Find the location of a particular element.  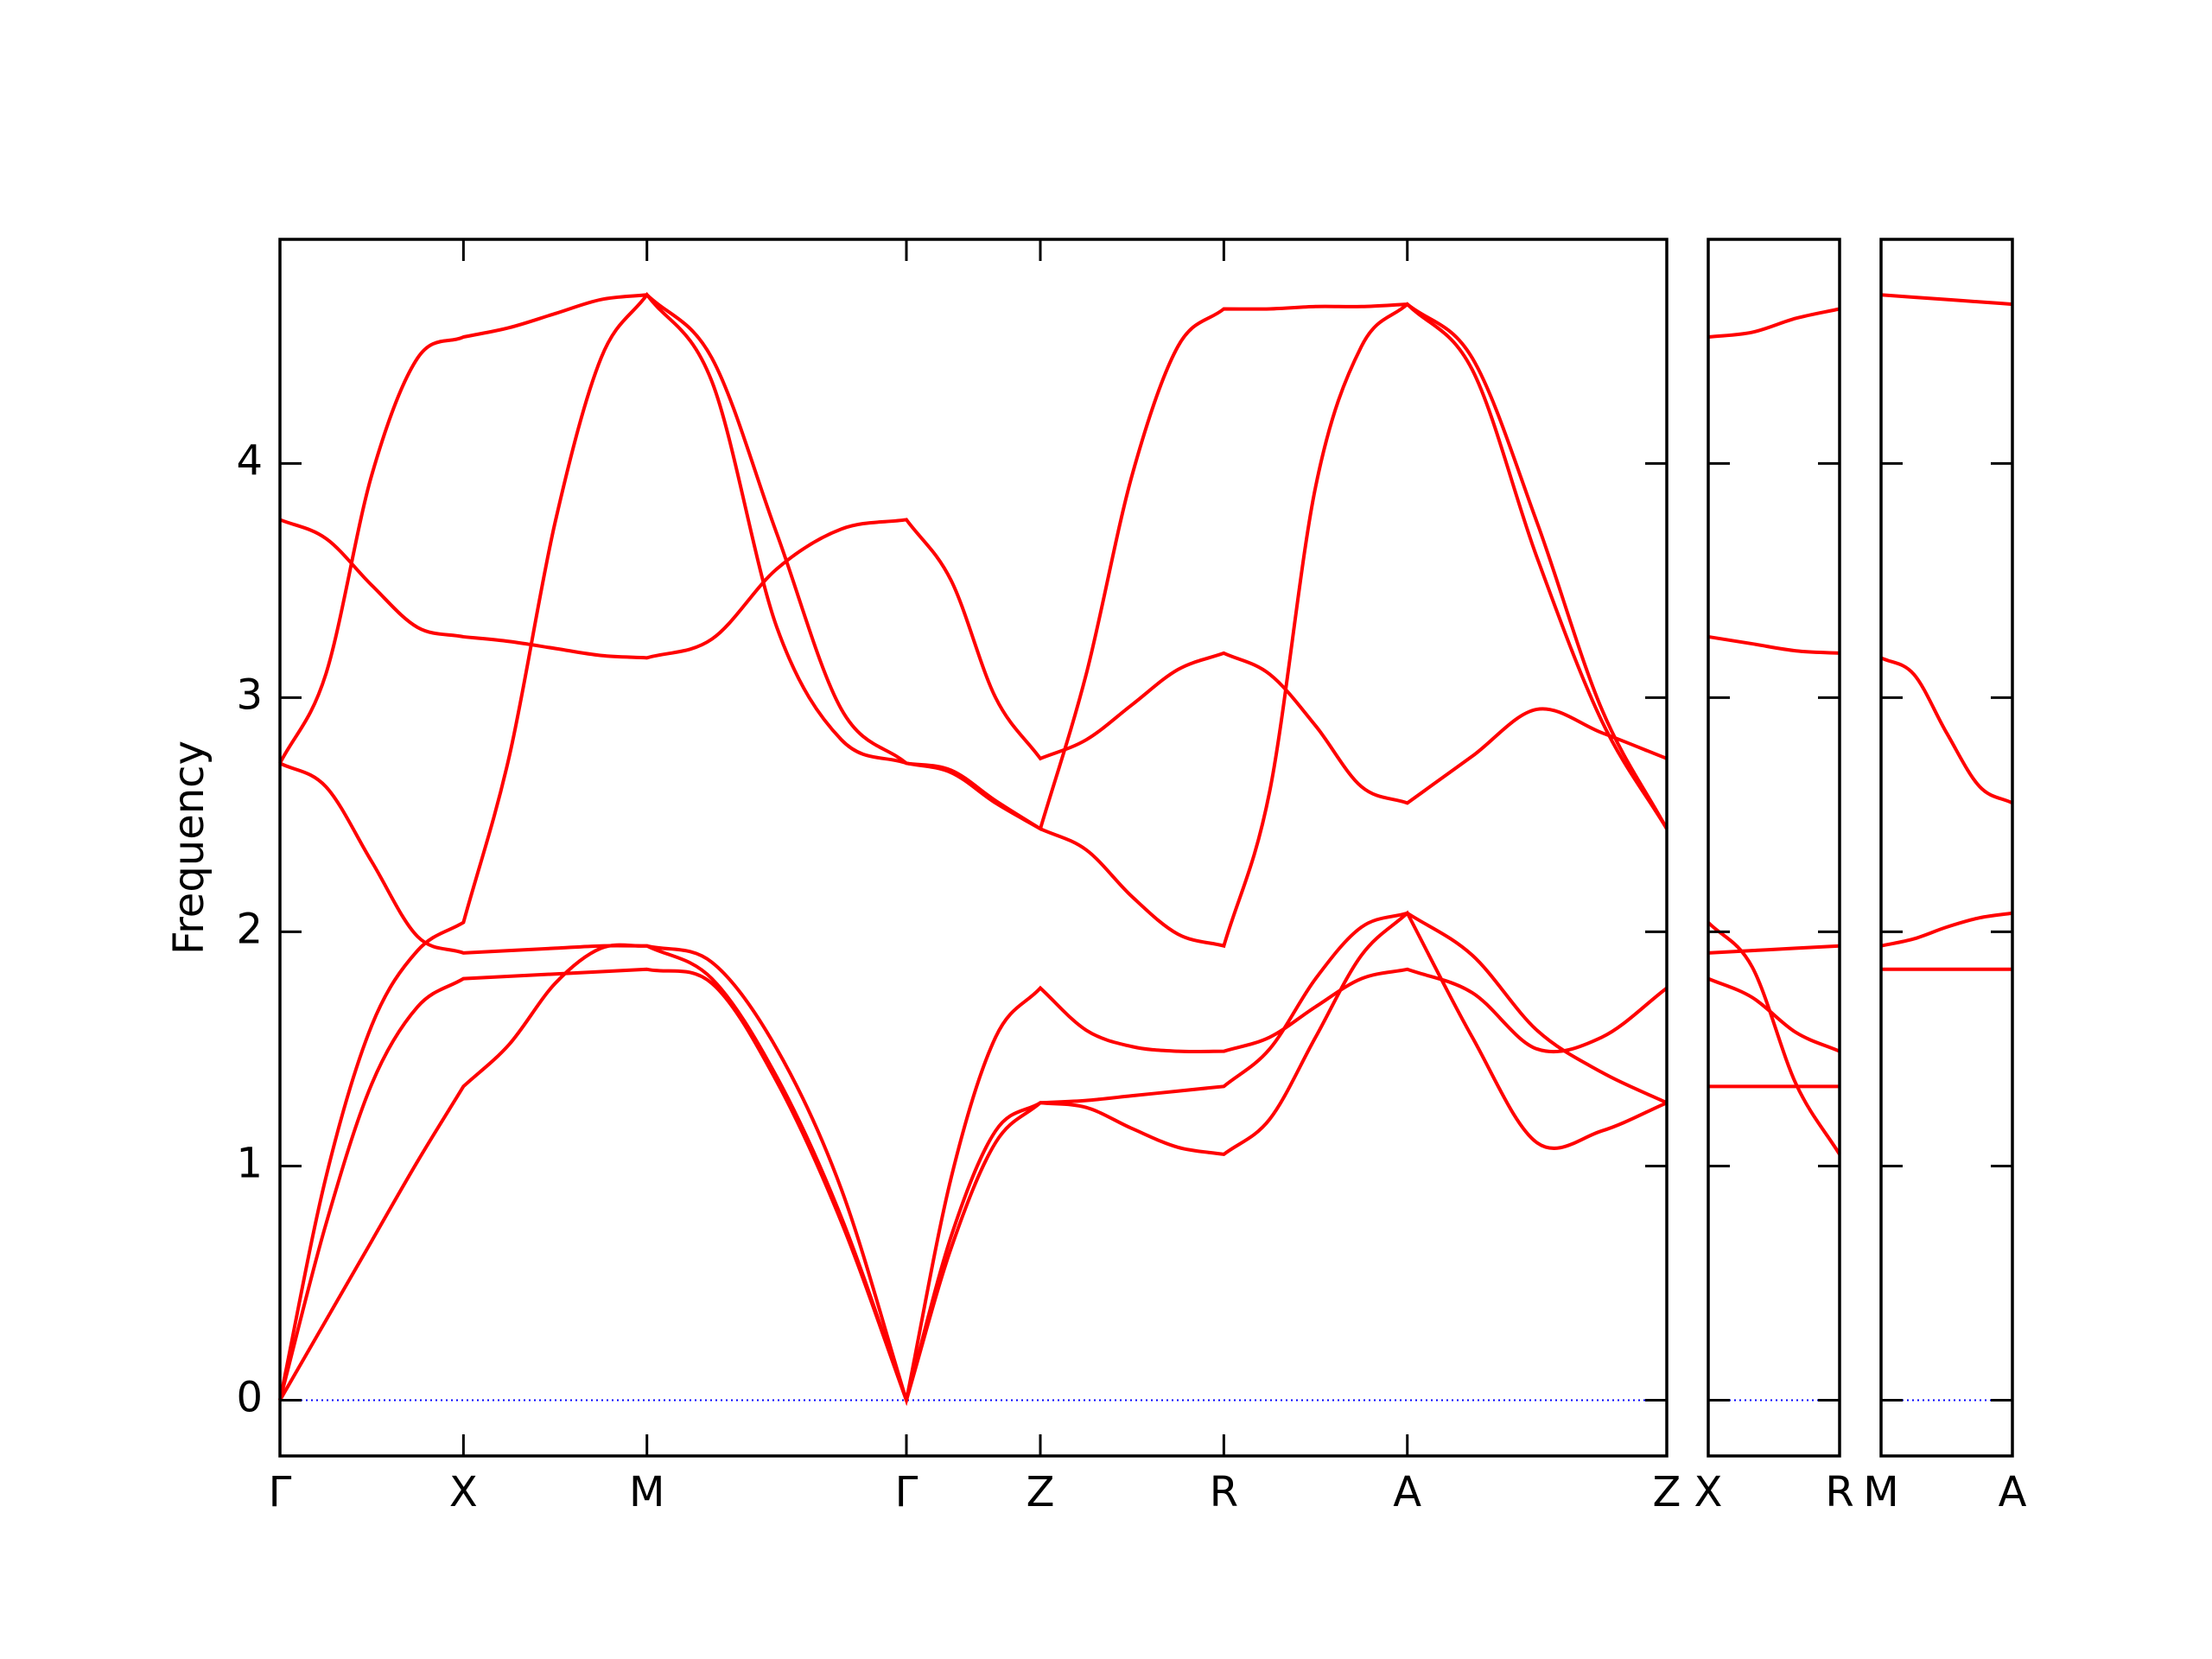

y-tick-label: 1 is located at coordinates (249, 1163).